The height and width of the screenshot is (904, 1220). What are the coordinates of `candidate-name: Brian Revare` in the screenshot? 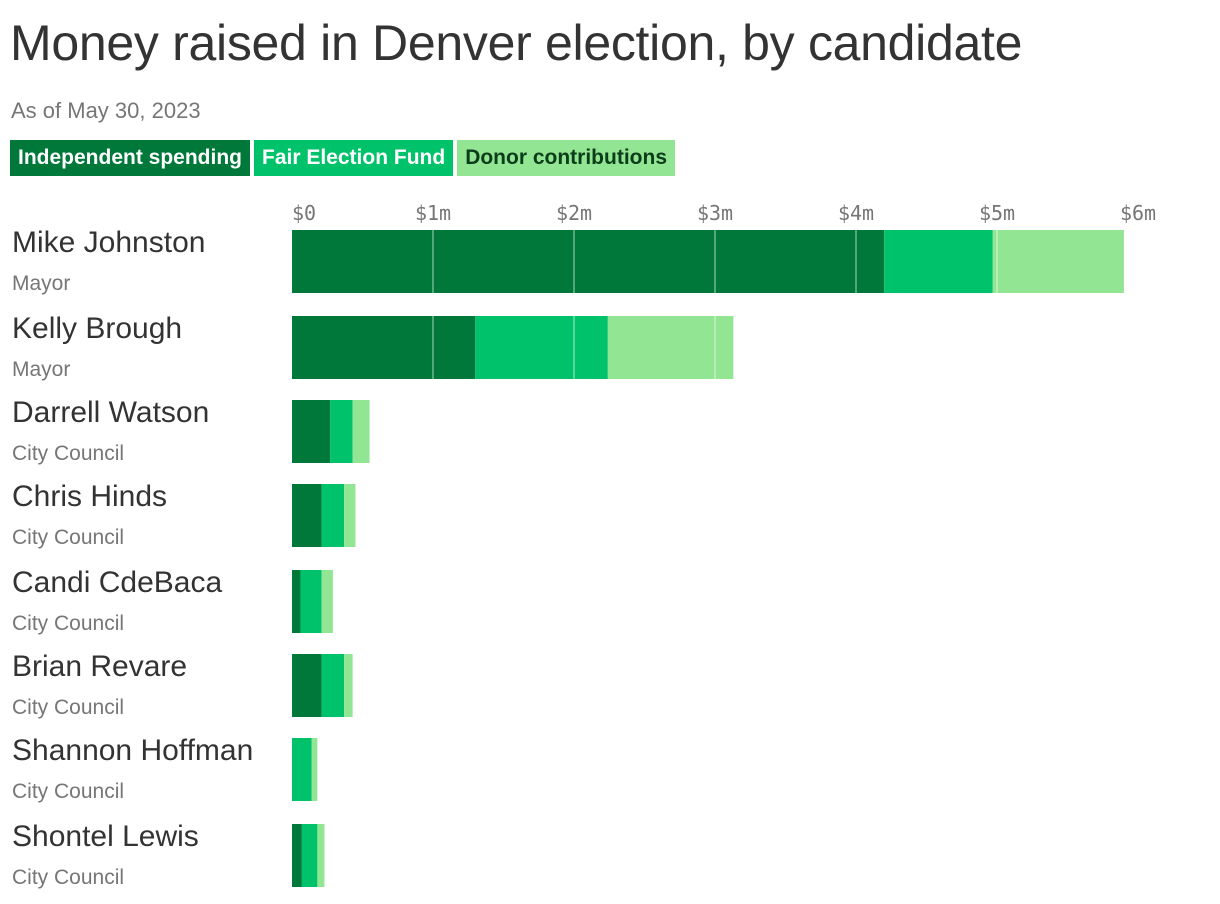 It's located at (99, 666).